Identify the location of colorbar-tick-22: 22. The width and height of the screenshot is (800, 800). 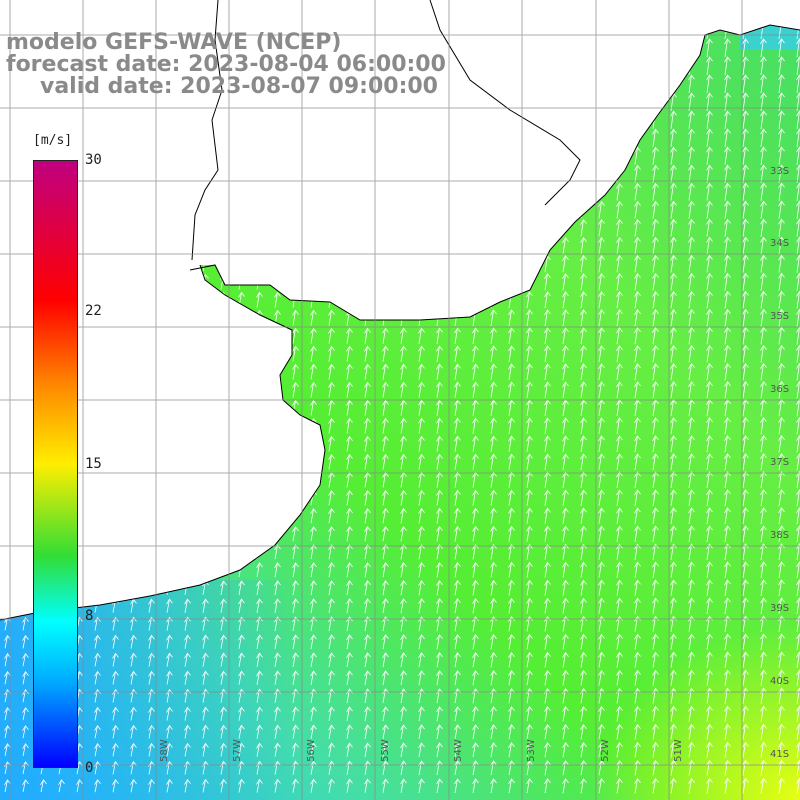
(93, 311).